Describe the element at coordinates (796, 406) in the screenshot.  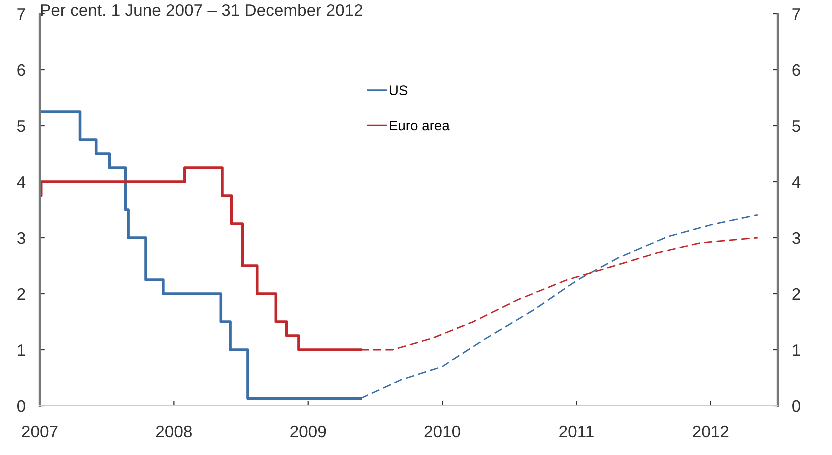
I see `y2-tick-label: 0` at that location.